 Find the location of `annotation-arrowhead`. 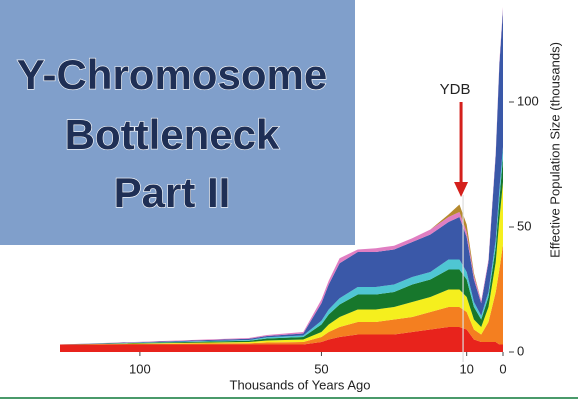

annotation-arrowhead is located at coordinates (461, 189).